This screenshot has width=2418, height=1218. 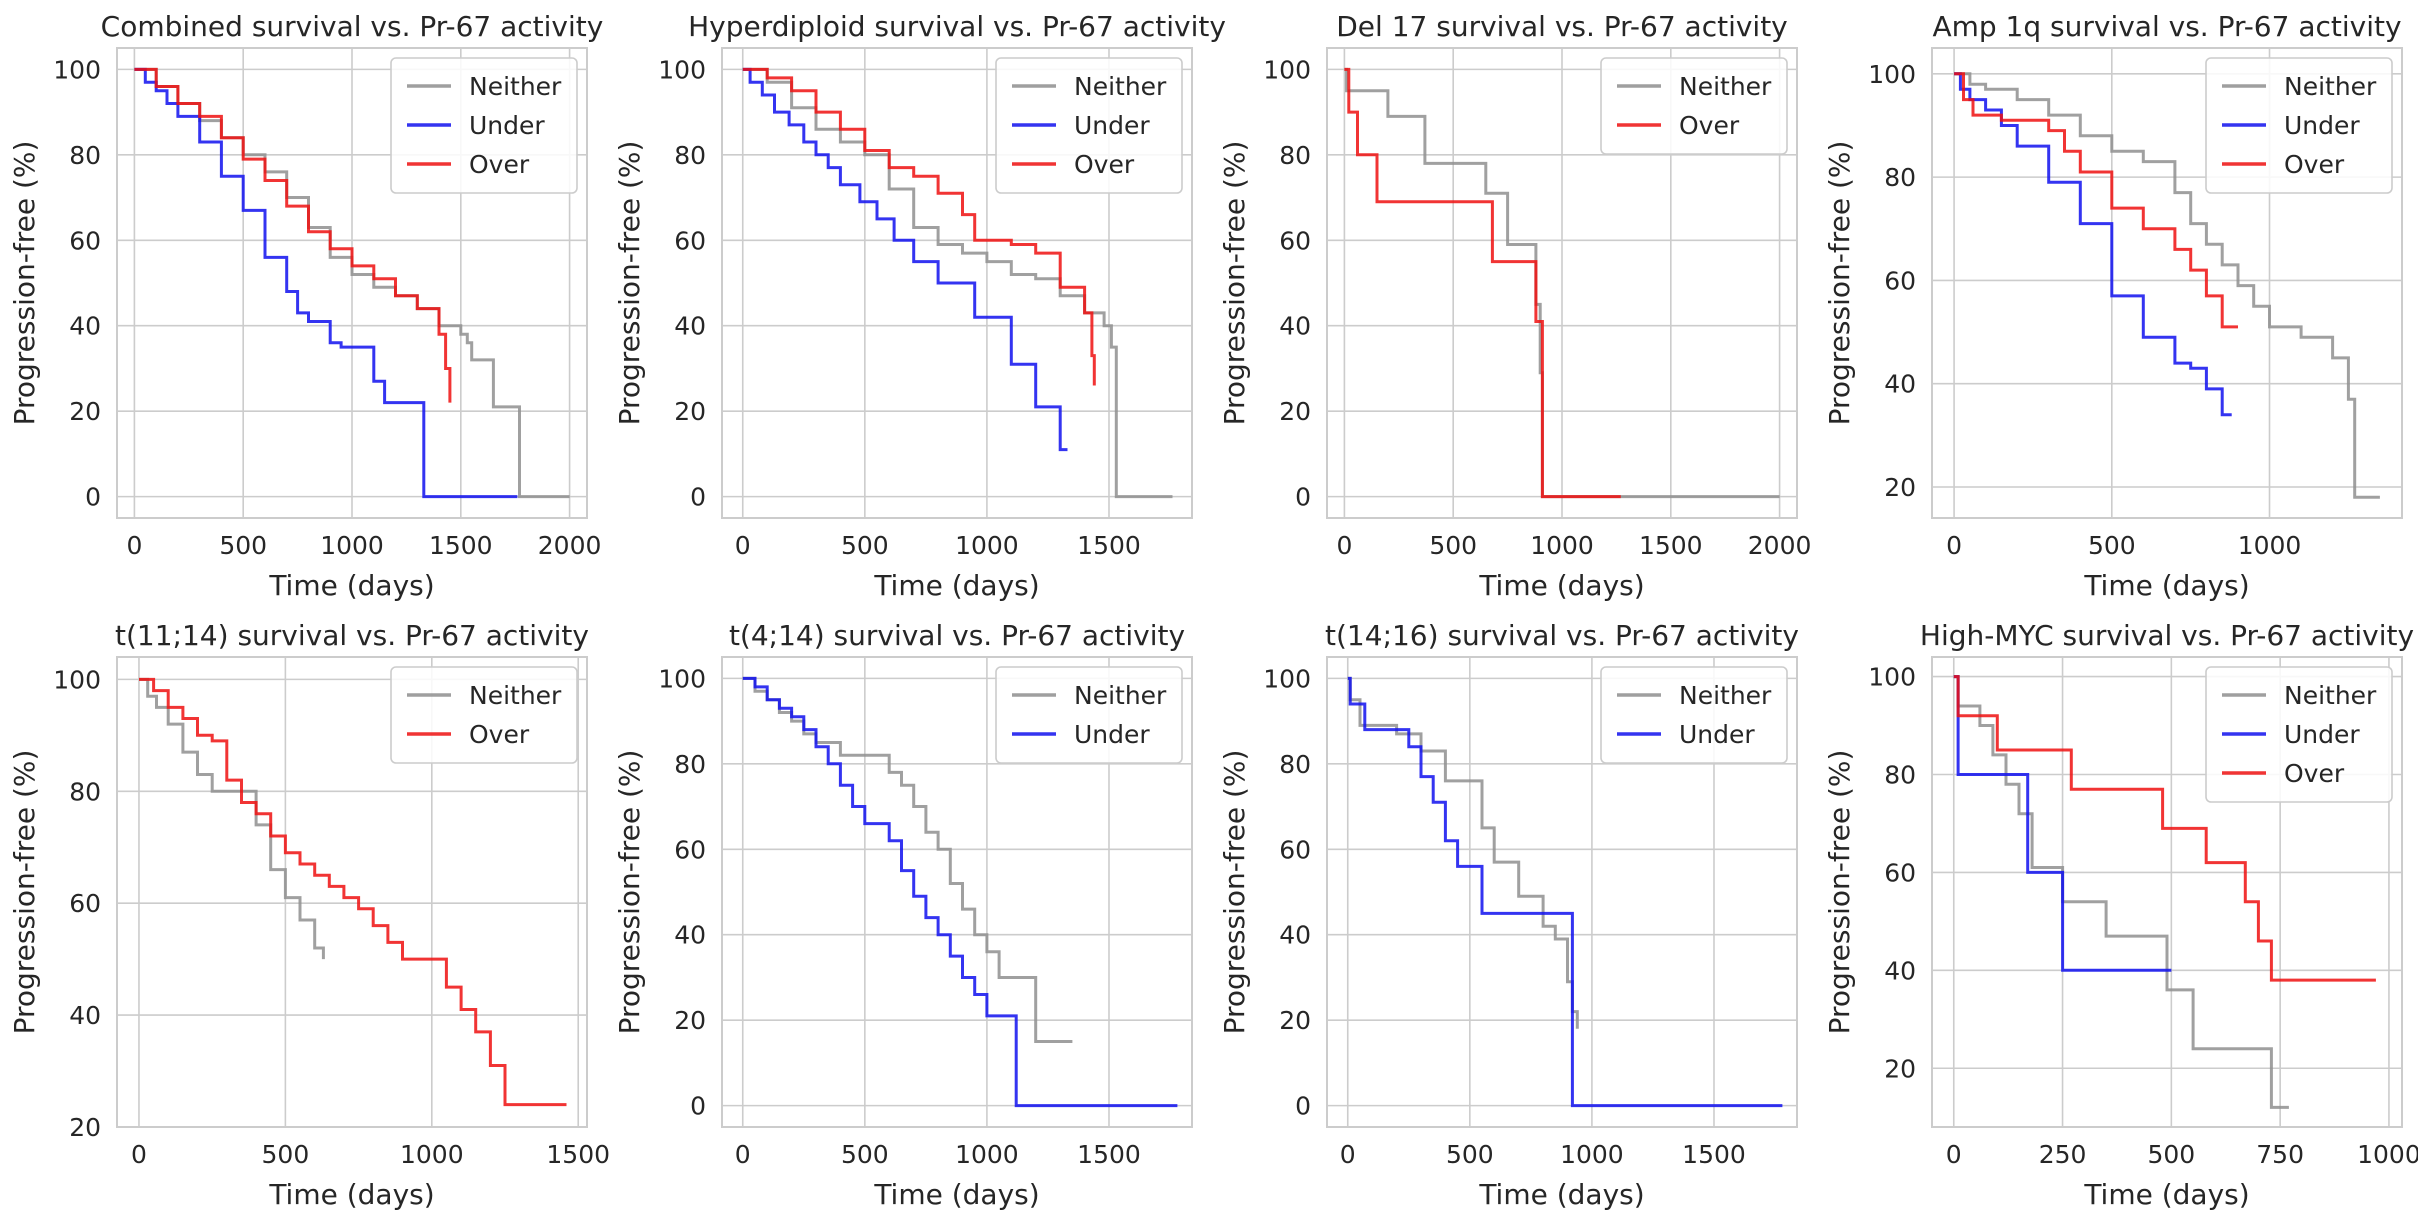 I want to click on chart-title: Amp 1q survival vs. Pr-67 activity, so click(x=2166, y=26).